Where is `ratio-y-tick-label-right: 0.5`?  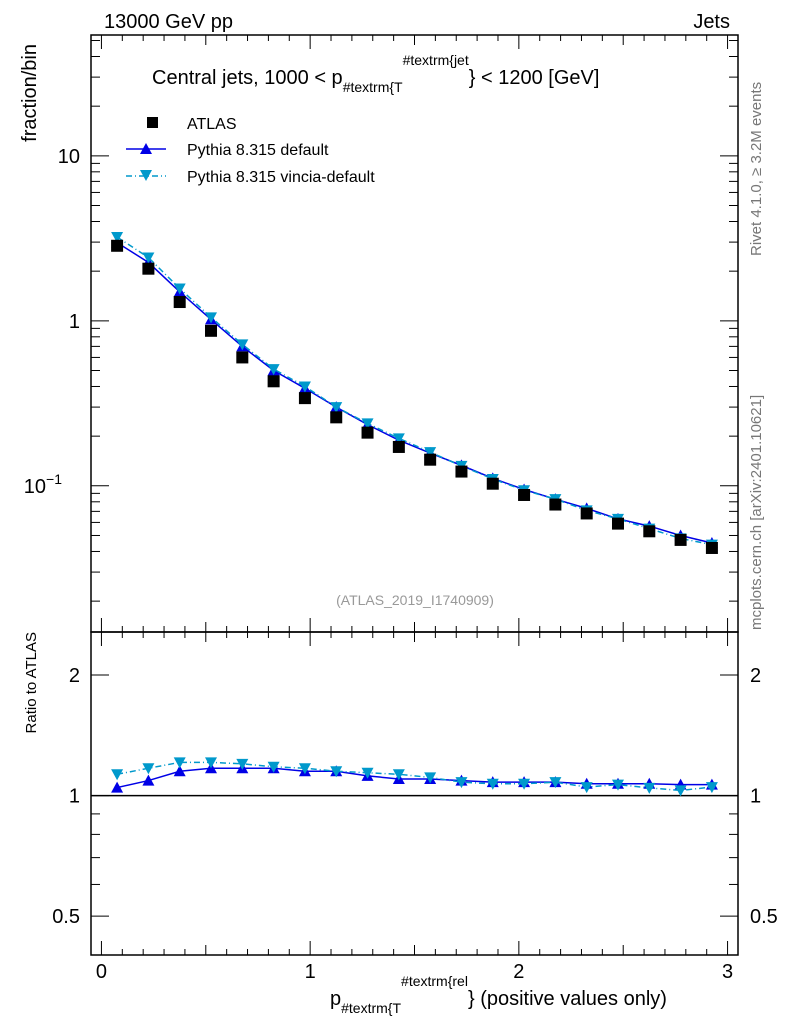
ratio-y-tick-label-right: 0.5 is located at coordinates (764, 917).